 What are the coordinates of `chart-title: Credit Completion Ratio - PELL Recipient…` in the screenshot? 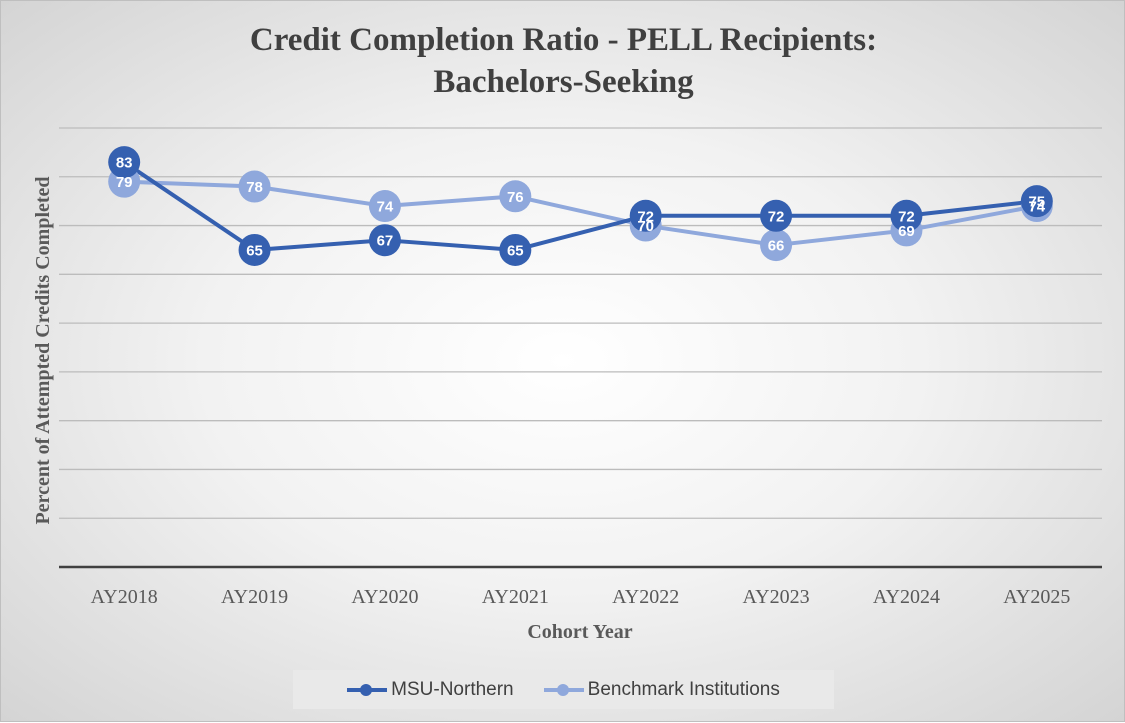 It's located at (563, 61).